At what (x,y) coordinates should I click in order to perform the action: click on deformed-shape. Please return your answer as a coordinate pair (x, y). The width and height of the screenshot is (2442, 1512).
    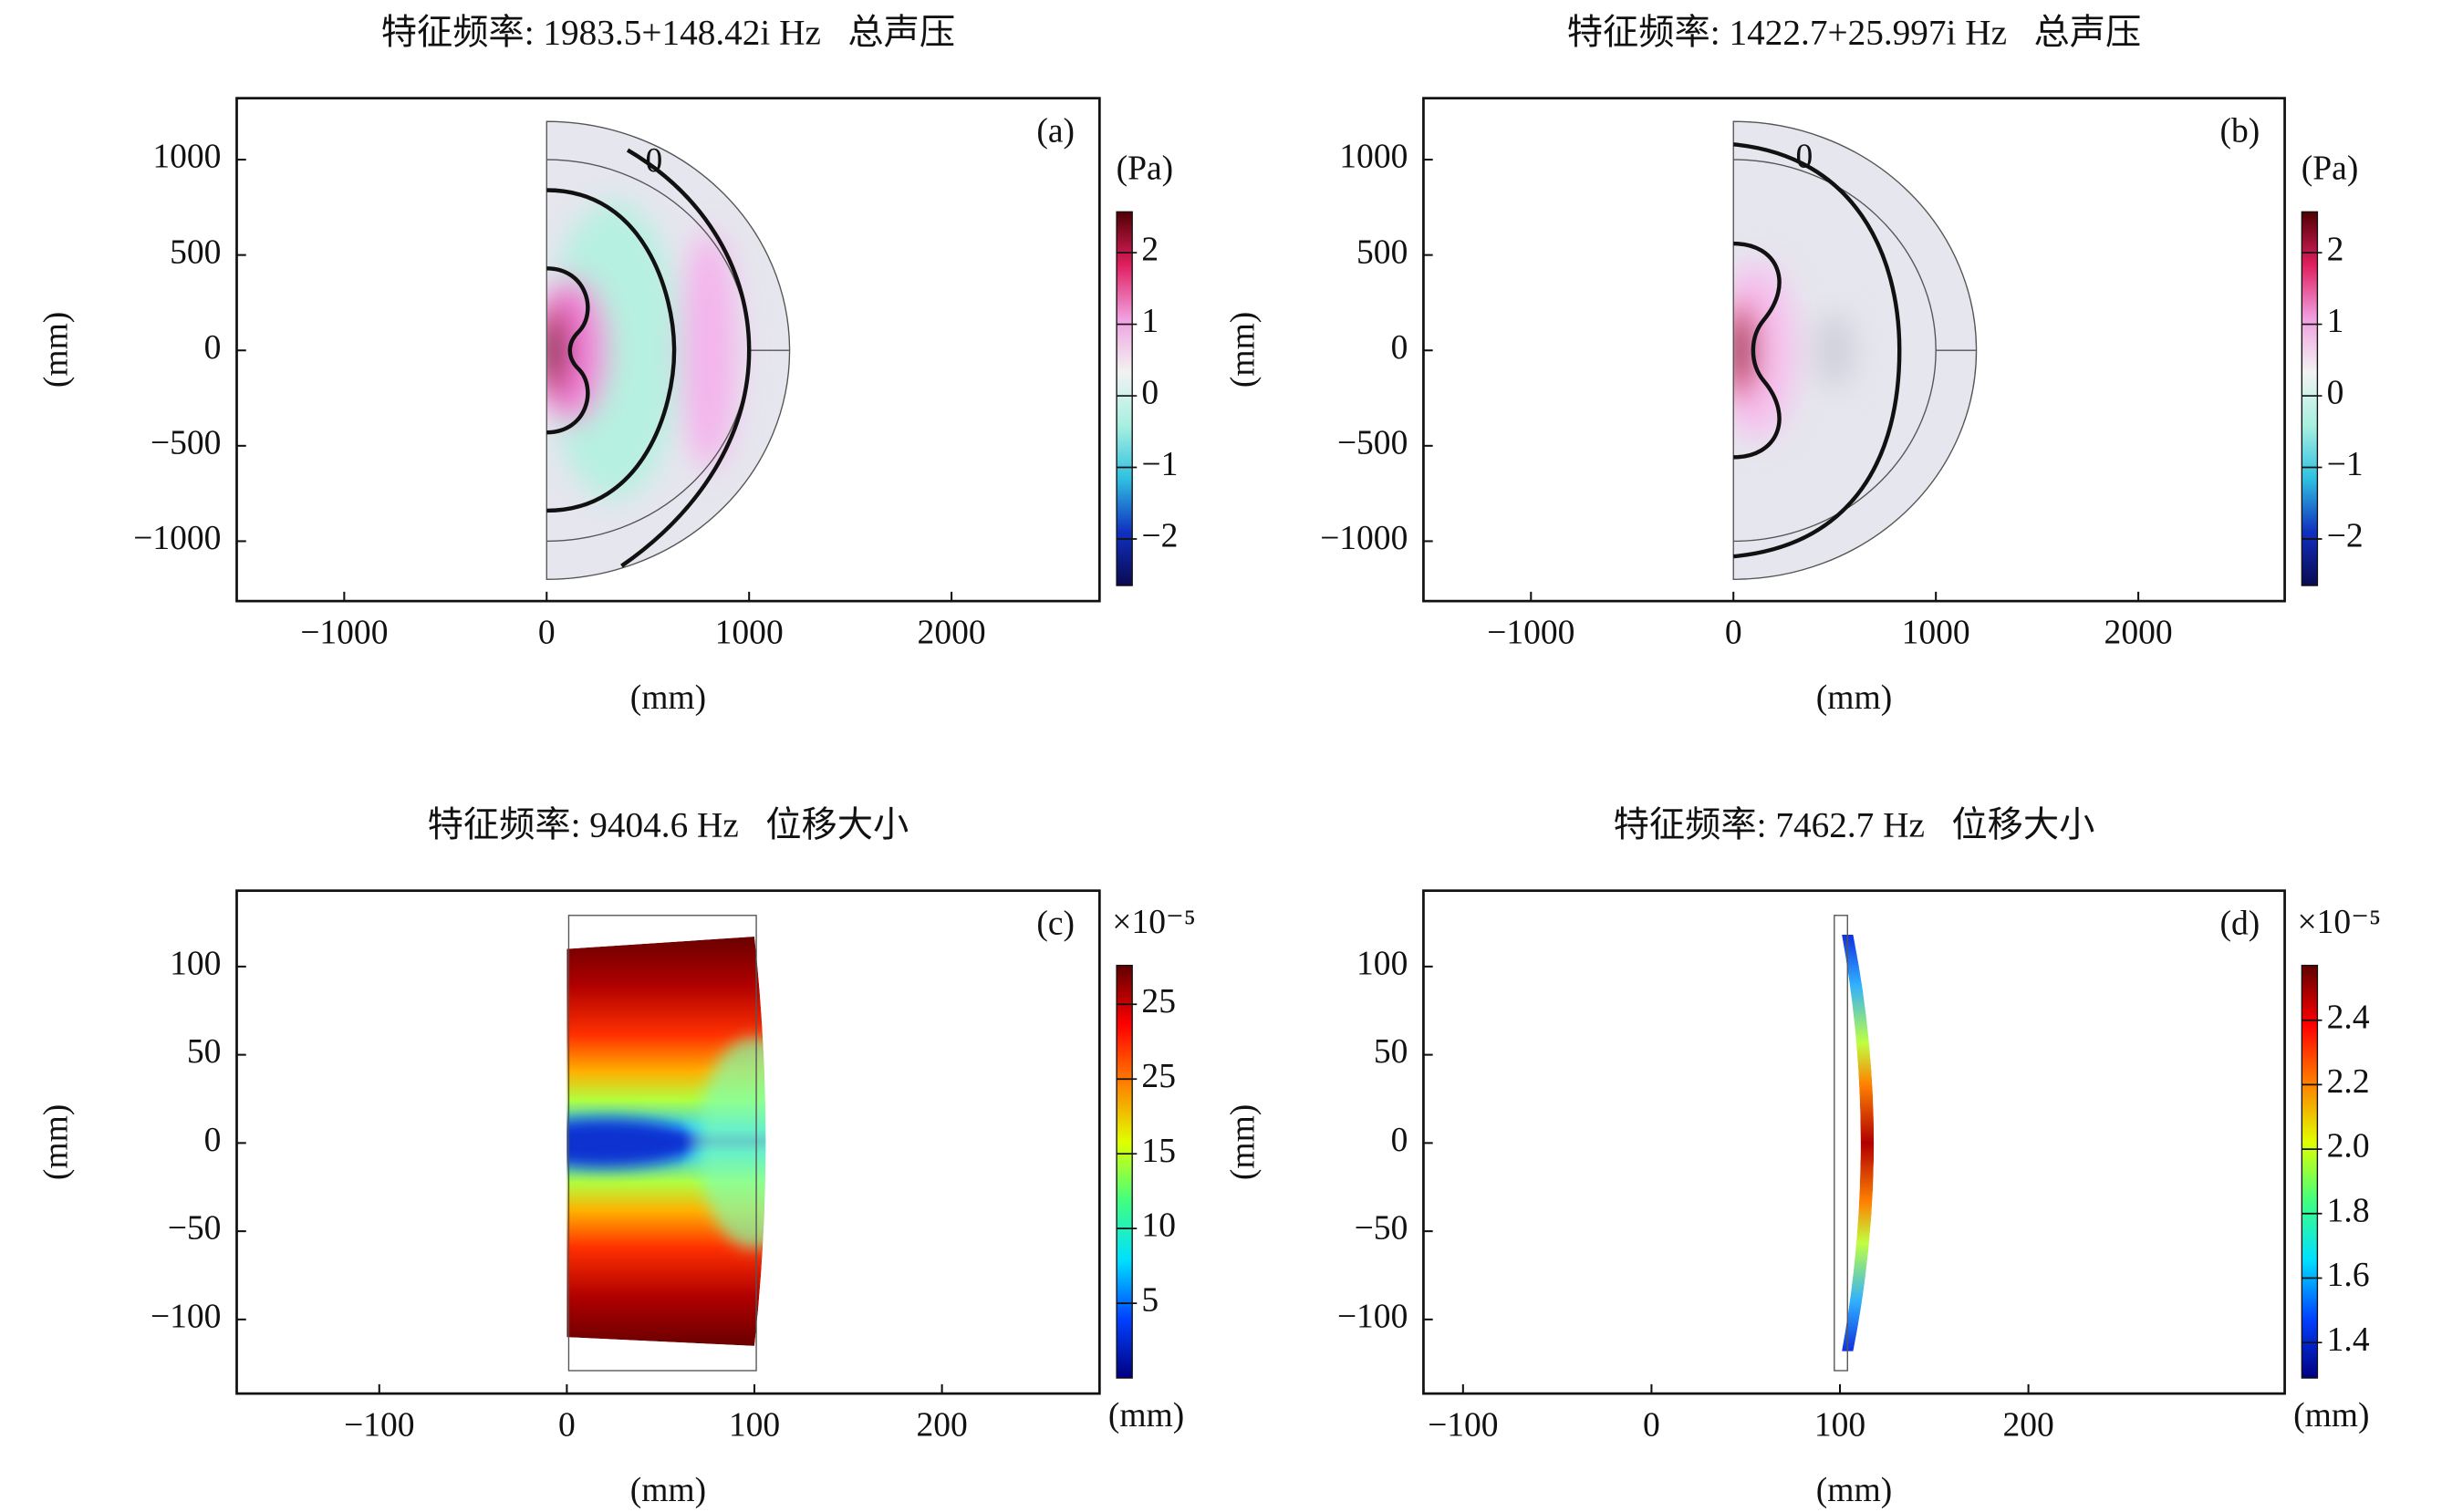
    Looking at the image, I should click on (1858, 1143).